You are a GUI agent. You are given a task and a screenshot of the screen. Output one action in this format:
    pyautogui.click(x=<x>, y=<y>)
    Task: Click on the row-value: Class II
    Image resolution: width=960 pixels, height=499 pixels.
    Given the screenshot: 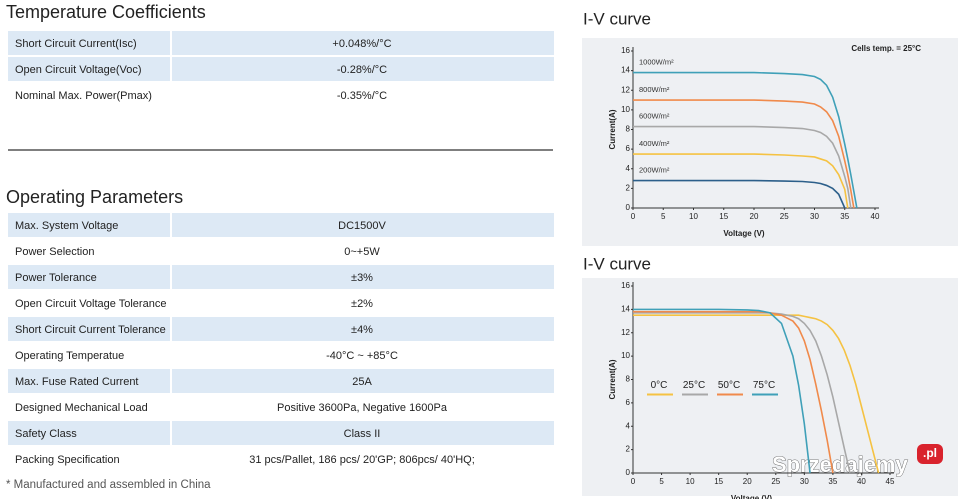 What is the action you would take?
    pyautogui.click(x=362, y=434)
    